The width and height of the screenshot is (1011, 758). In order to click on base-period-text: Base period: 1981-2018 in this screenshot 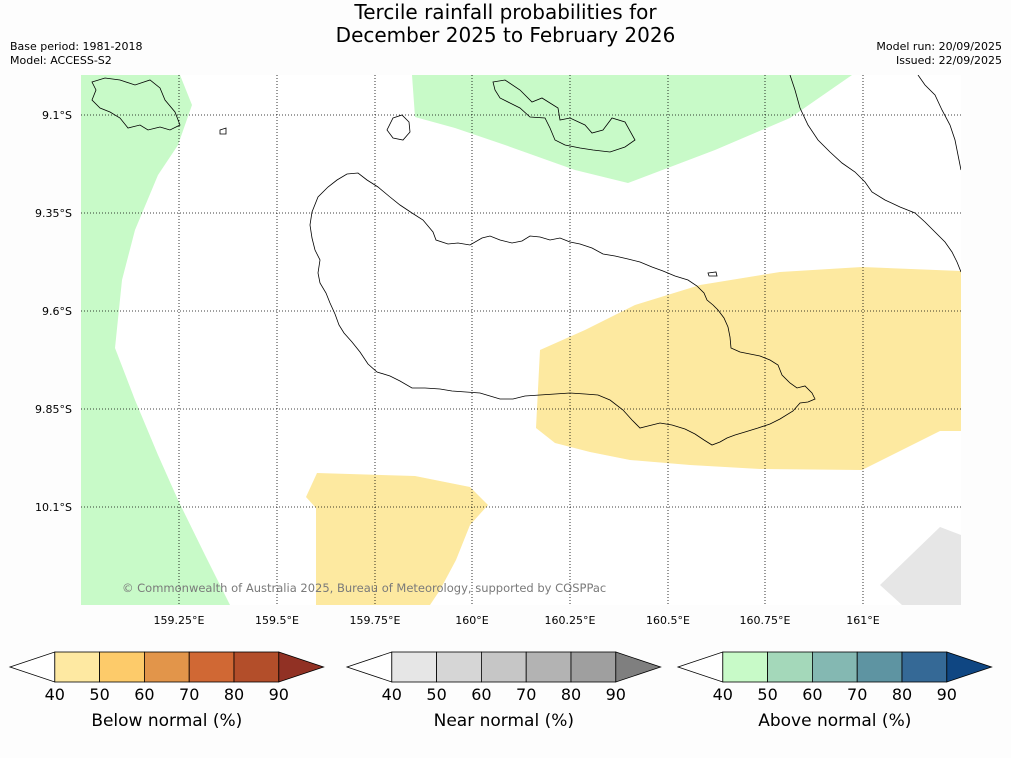, I will do `click(76, 46)`.